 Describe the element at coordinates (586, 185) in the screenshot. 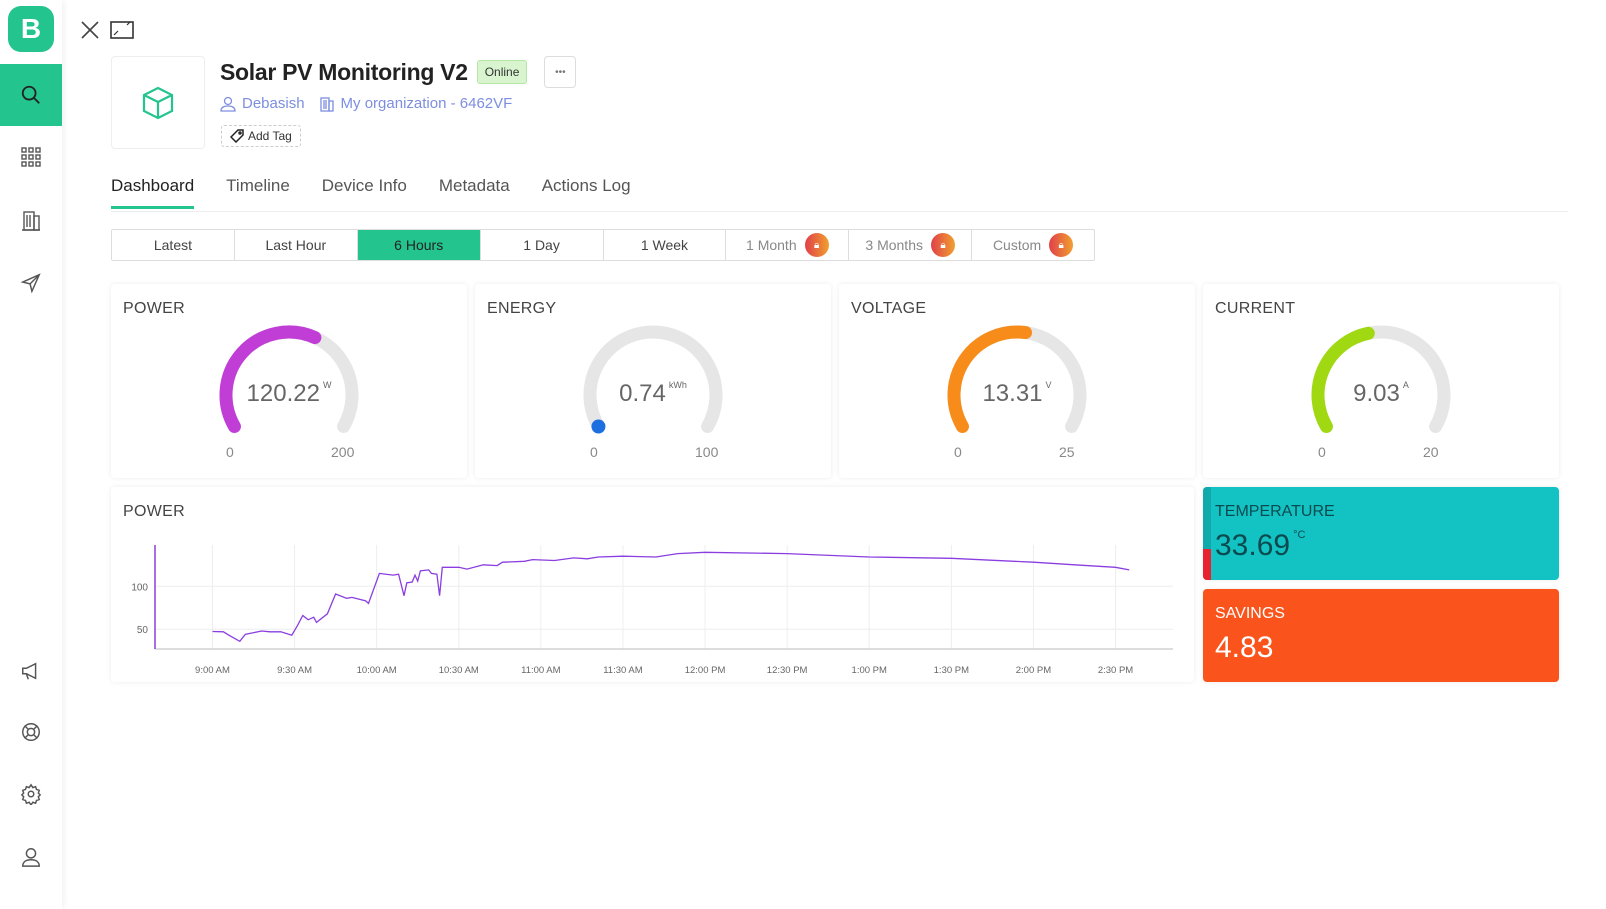

I see `tab-actions-log: Actions Log` at that location.